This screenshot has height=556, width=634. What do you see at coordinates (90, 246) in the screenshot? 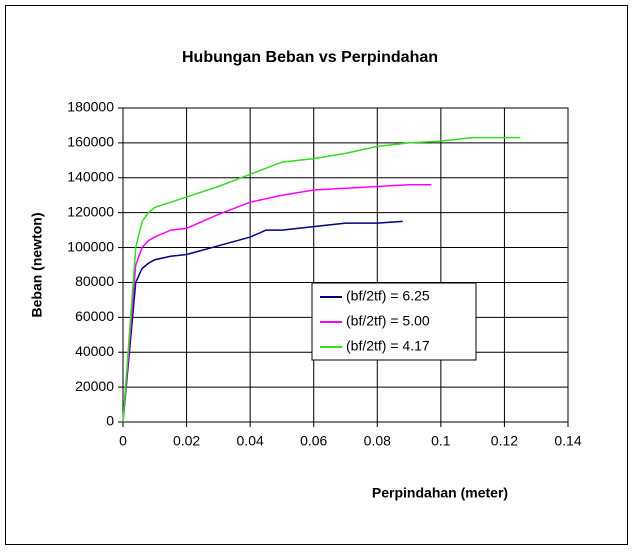
I see `y-tick-label: 100000` at bounding box center [90, 246].